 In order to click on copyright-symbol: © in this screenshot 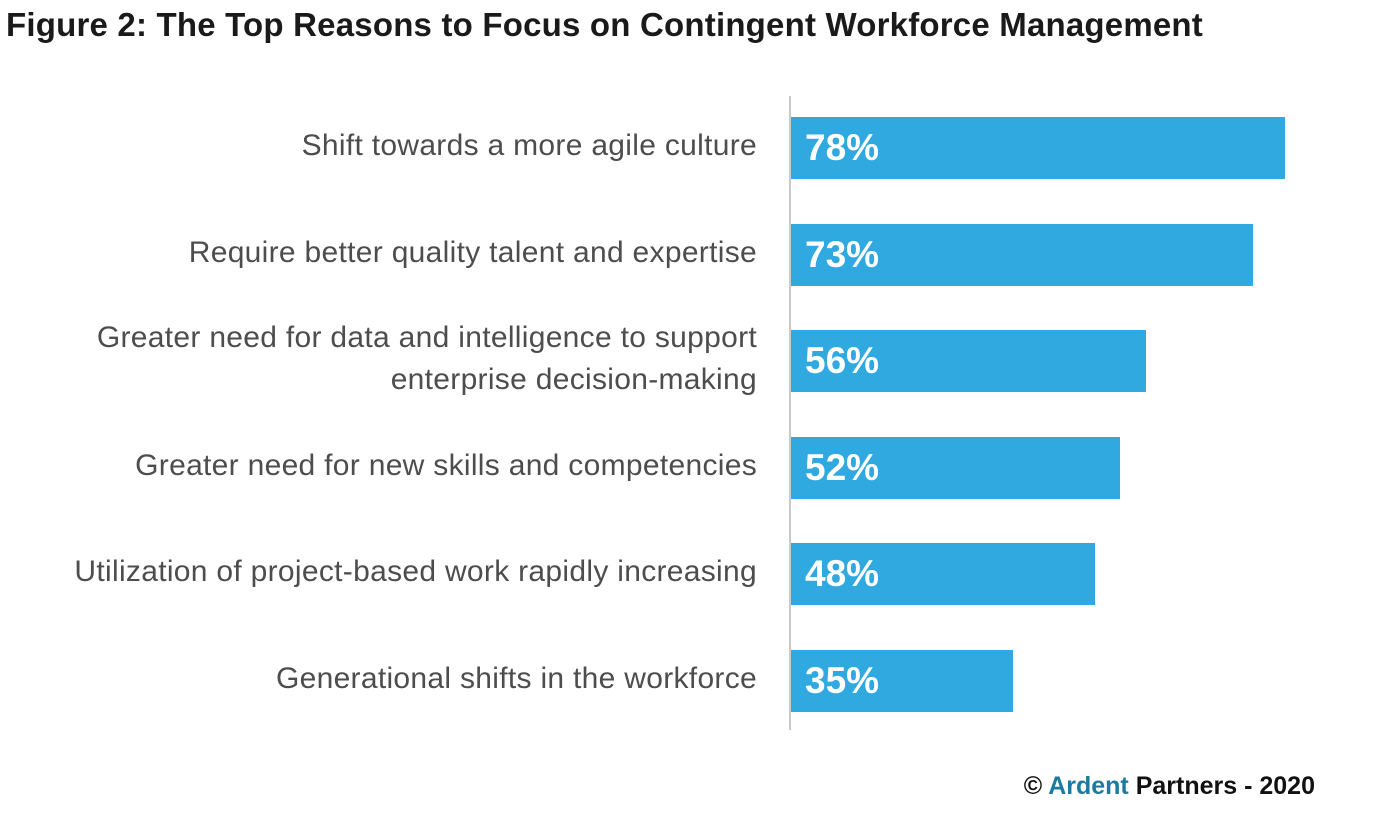, I will do `click(1033, 786)`.